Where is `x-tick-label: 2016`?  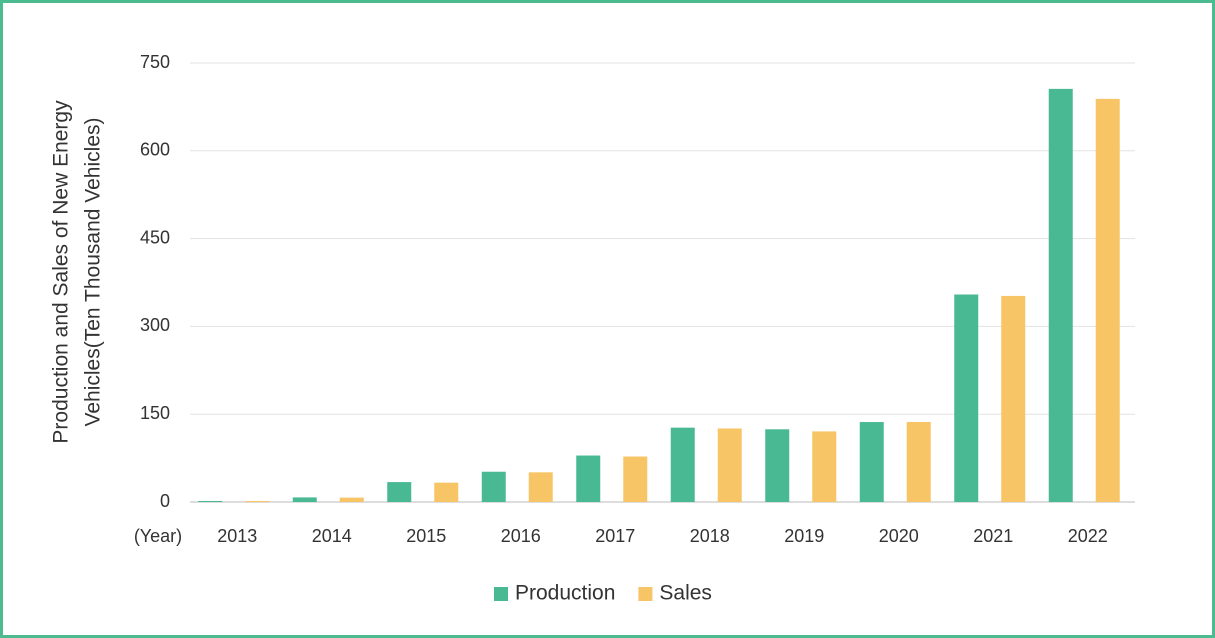 x-tick-label: 2016 is located at coordinates (521, 536).